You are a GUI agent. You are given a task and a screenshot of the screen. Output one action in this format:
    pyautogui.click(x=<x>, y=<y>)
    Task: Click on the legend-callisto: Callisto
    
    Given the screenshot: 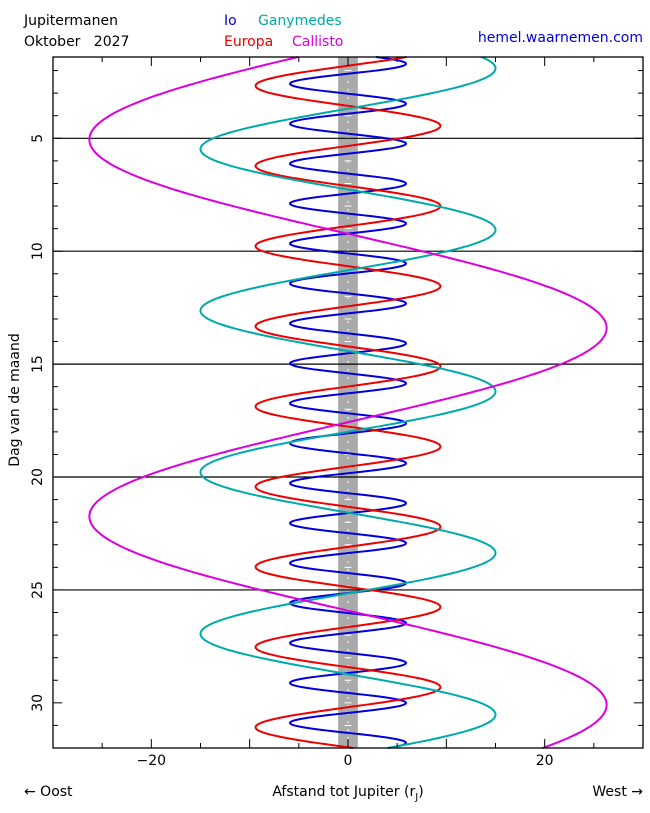 What is the action you would take?
    pyautogui.click(x=317, y=42)
    